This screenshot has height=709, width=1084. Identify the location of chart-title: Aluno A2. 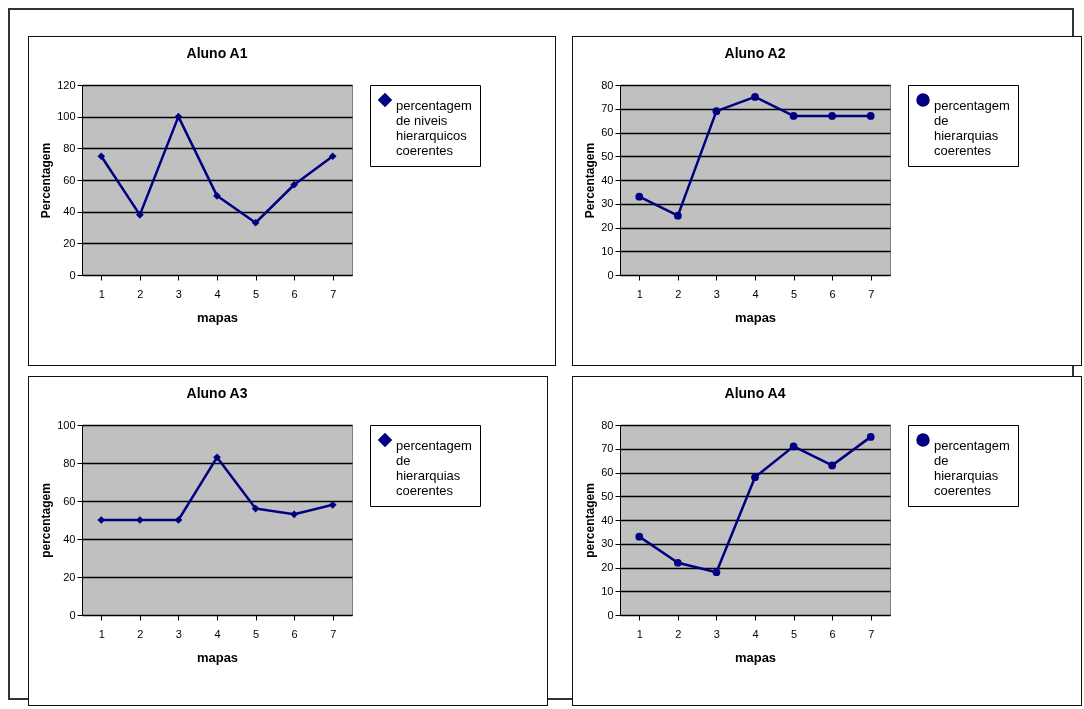
(755, 53).